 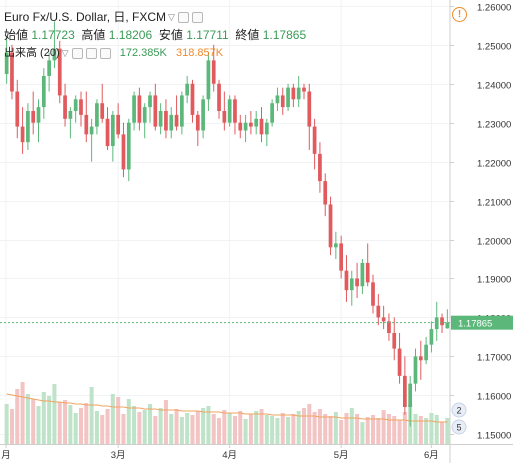 What do you see at coordinates (200, 53) in the screenshot?
I see `volume-ma-value: 318.857K` at bounding box center [200, 53].